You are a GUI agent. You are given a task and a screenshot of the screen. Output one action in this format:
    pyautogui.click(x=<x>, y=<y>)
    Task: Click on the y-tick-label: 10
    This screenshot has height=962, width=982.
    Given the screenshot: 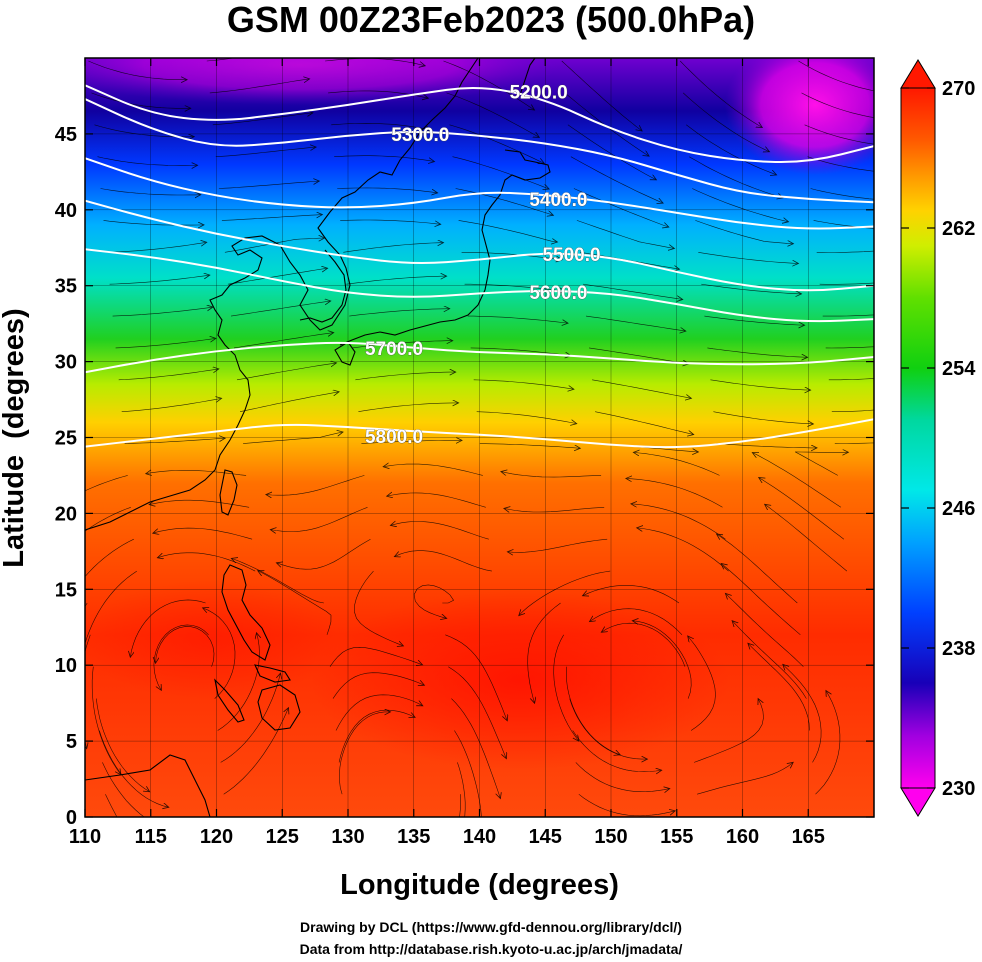 What is the action you would take?
    pyautogui.click(x=66, y=666)
    